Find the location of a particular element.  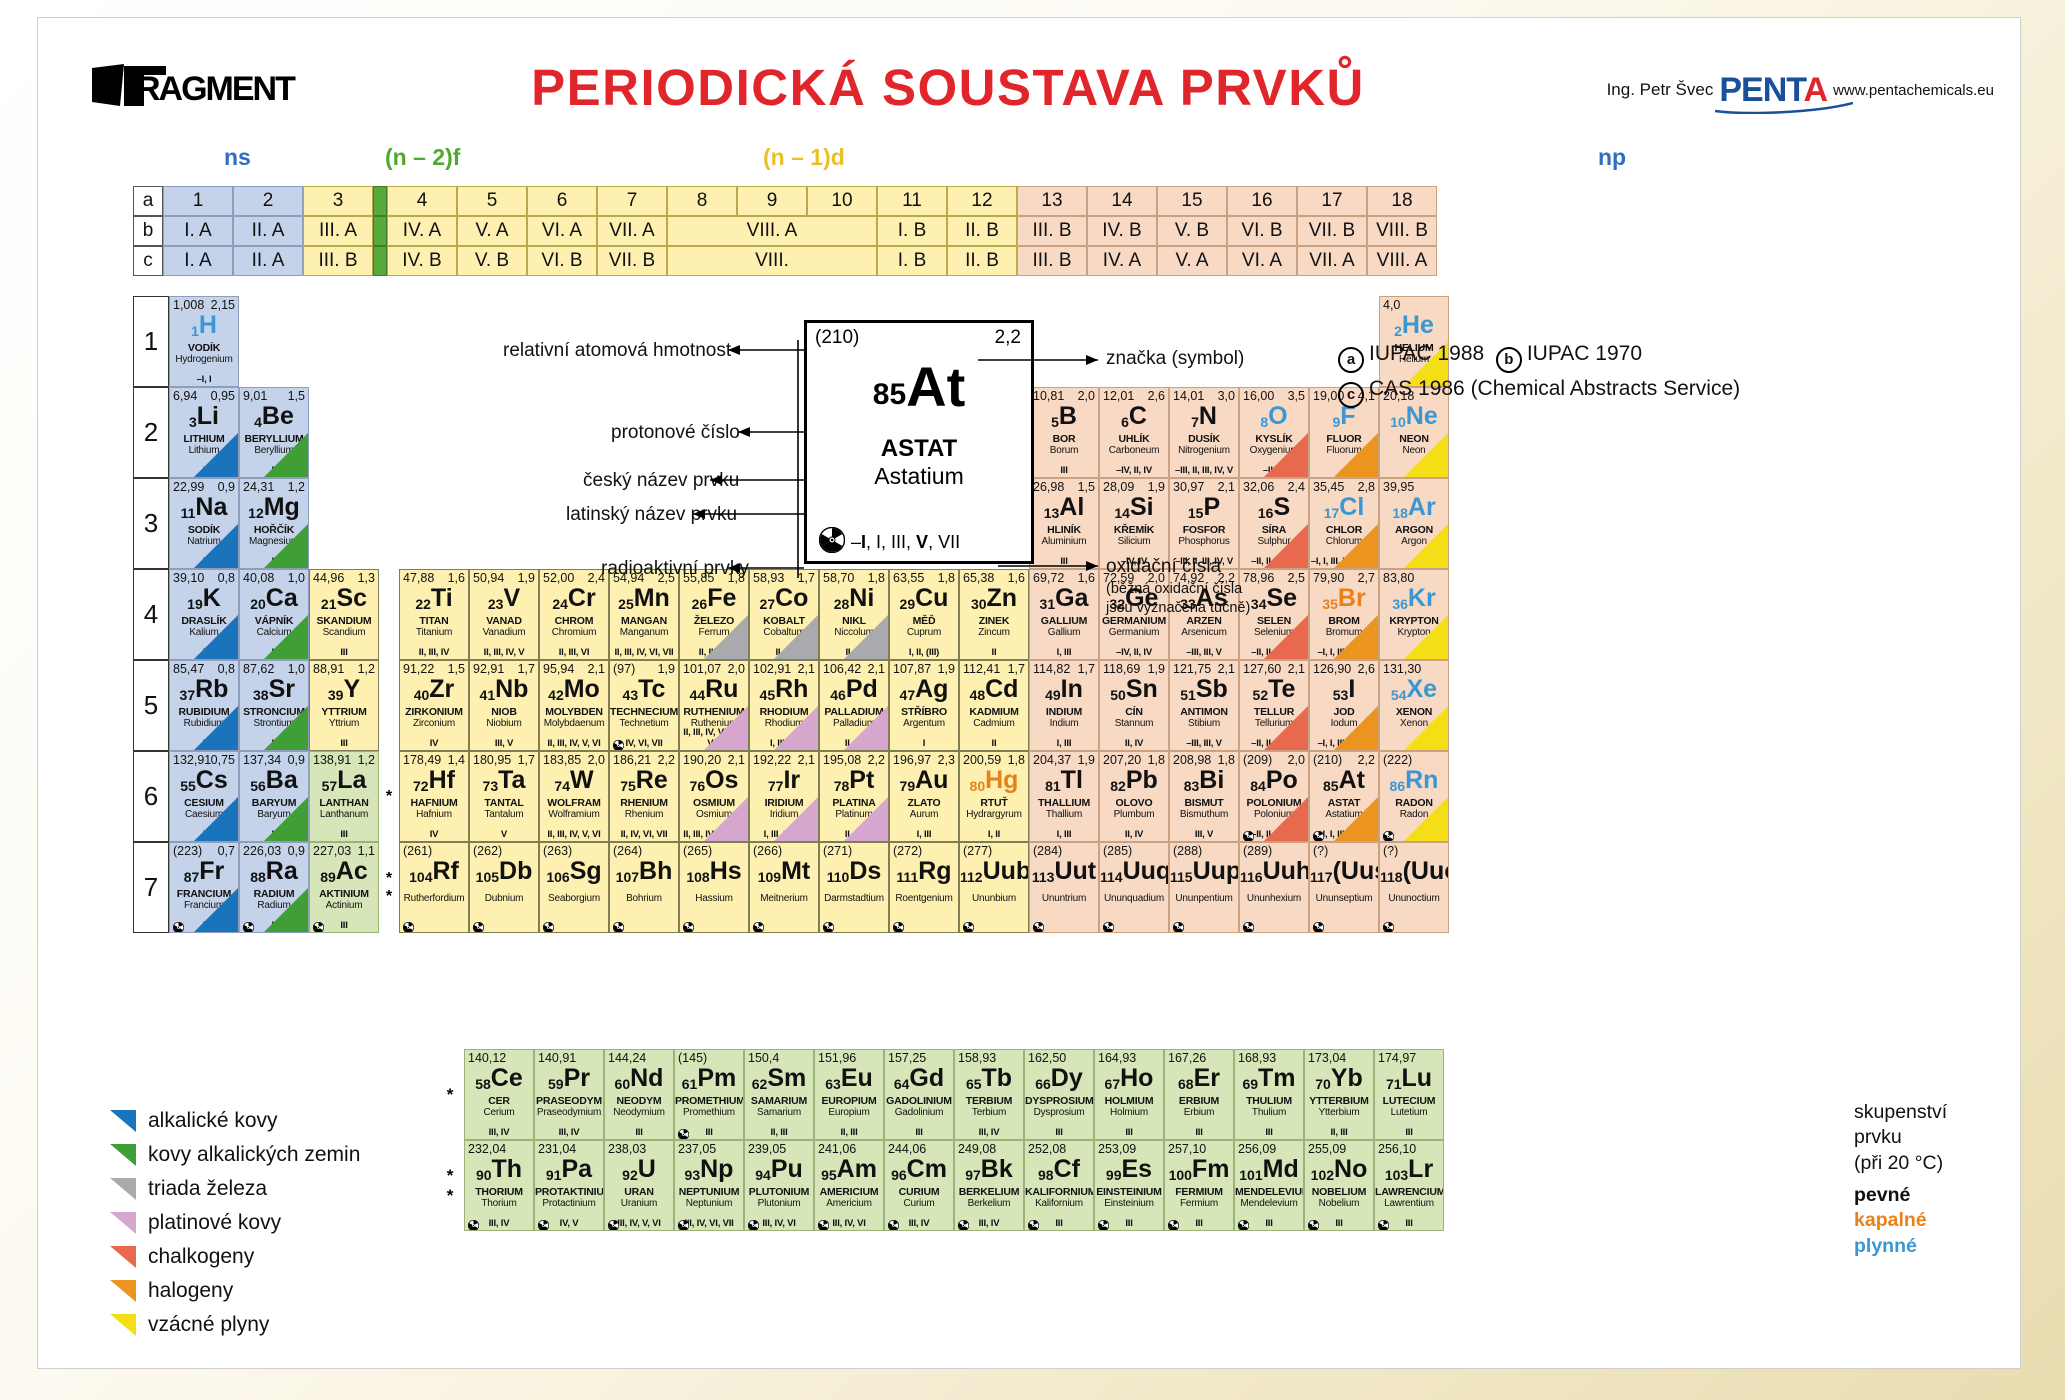

element-cell-Hs: (265) 108Hs Hassium is located at coordinates (714, 887).